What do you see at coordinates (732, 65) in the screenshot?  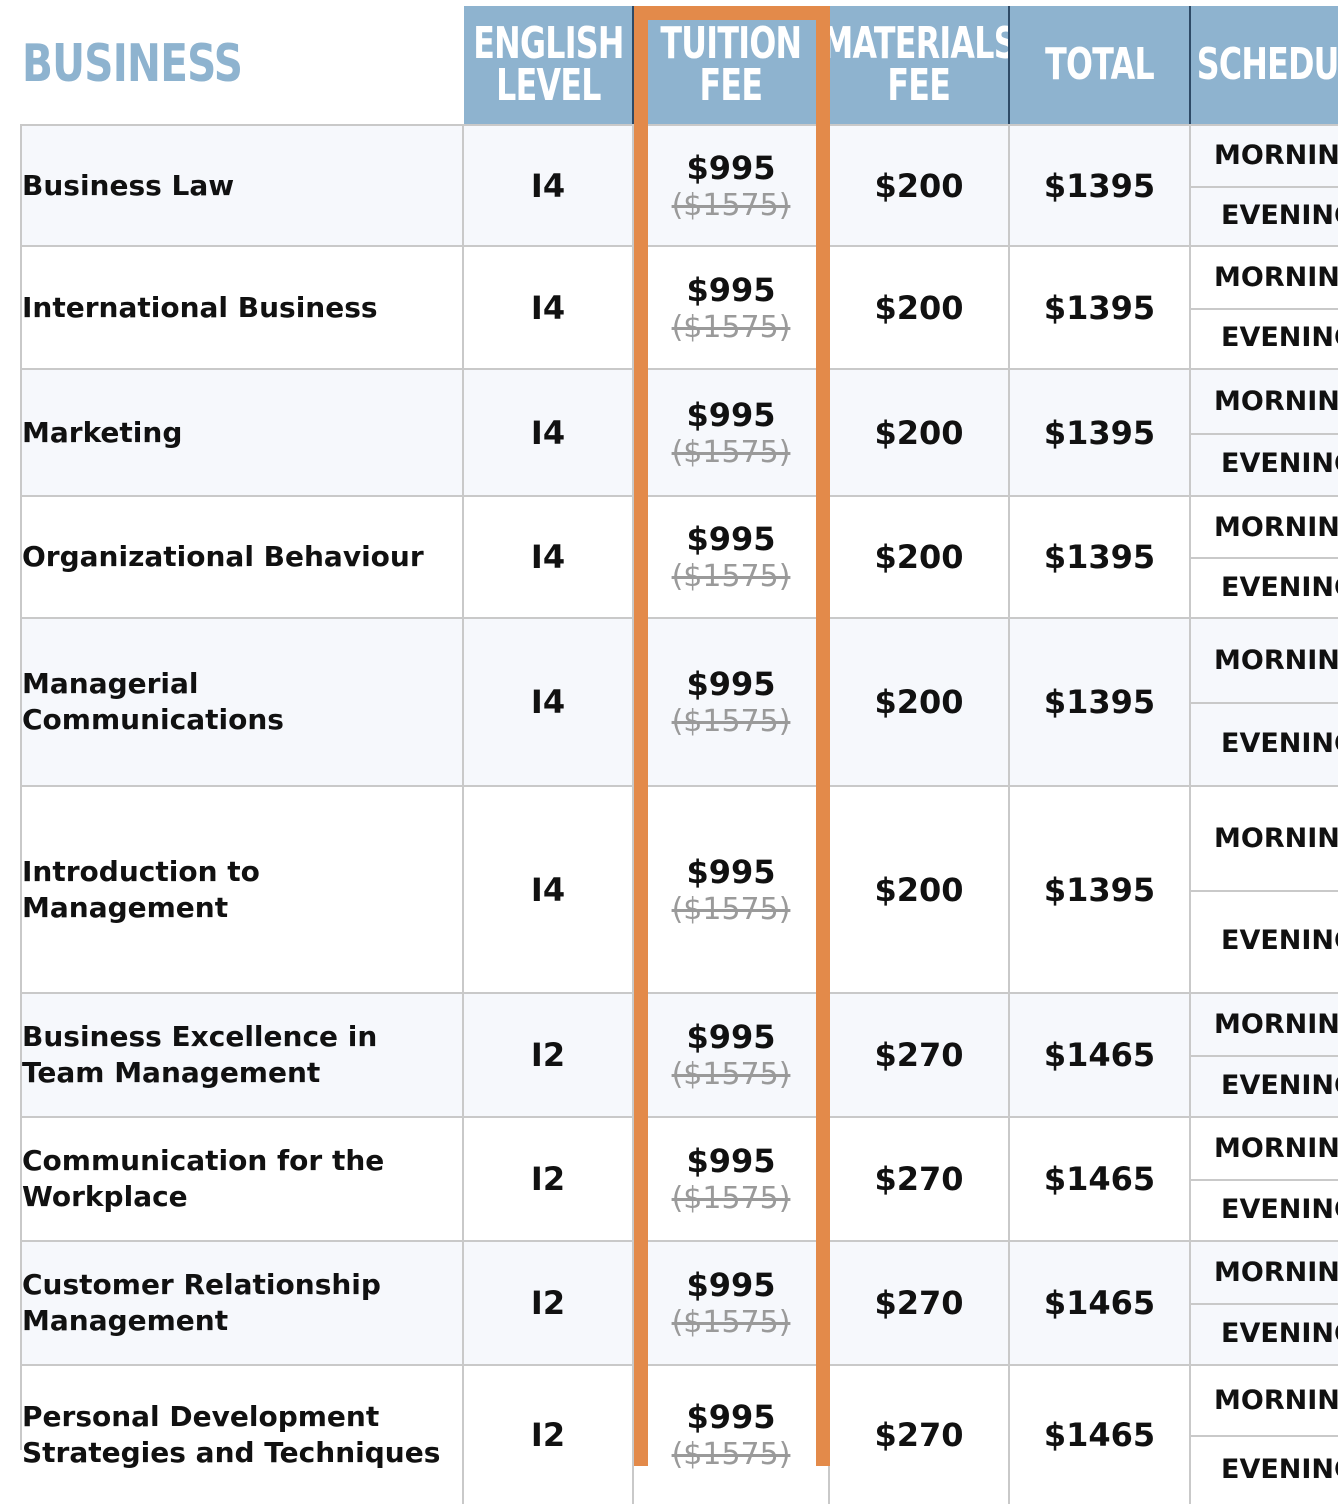 I see `header-tuition-fee: TUITION FEE` at bounding box center [732, 65].